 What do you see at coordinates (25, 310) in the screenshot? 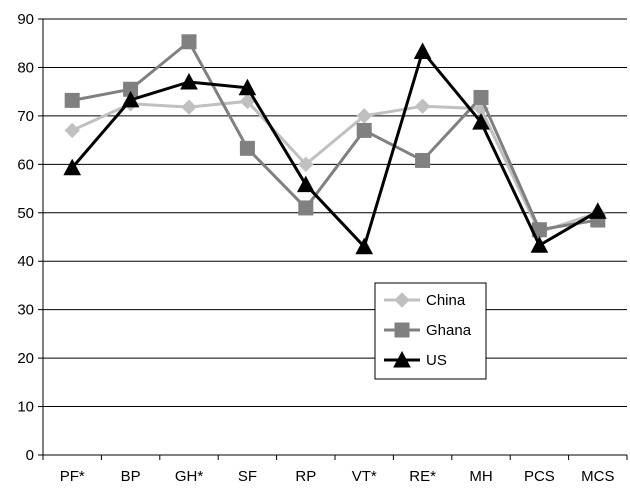
I see `y-tick-label: 30` at bounding box center [25, 310].